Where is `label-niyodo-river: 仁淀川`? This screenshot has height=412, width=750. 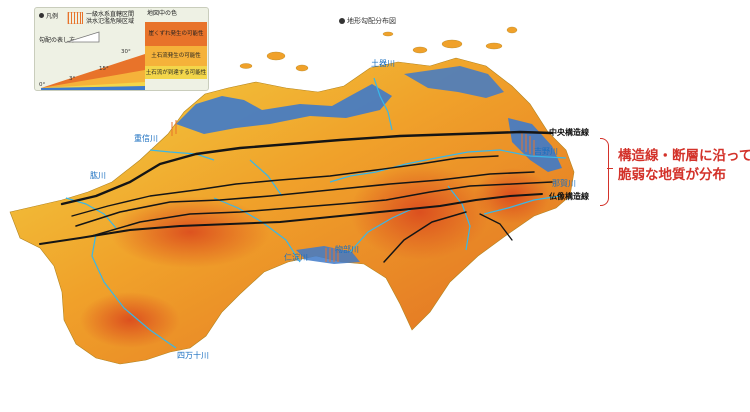
label-niyodo-river: 仁淀川 is located at coordinates (296, 257).